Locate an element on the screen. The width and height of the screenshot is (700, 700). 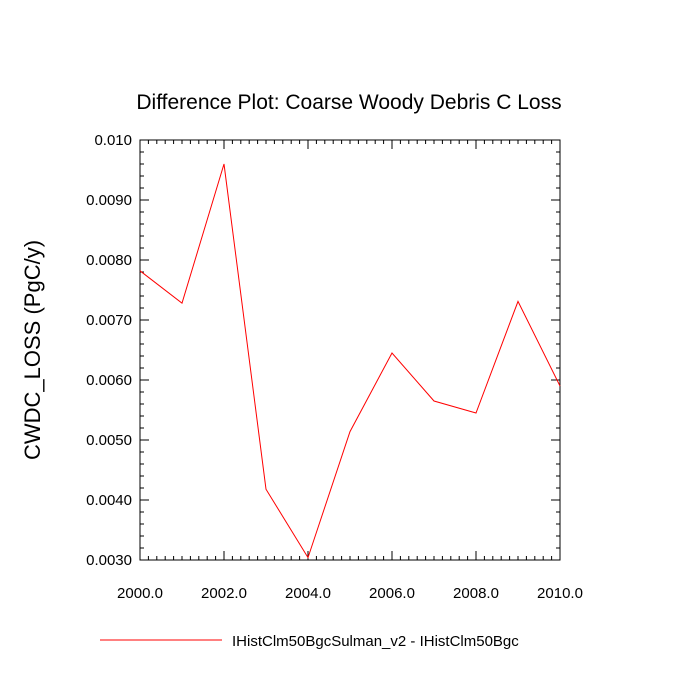
y-axis-label: CWDC_LOSS (PgC/y) is located at coordinates (32, 350).